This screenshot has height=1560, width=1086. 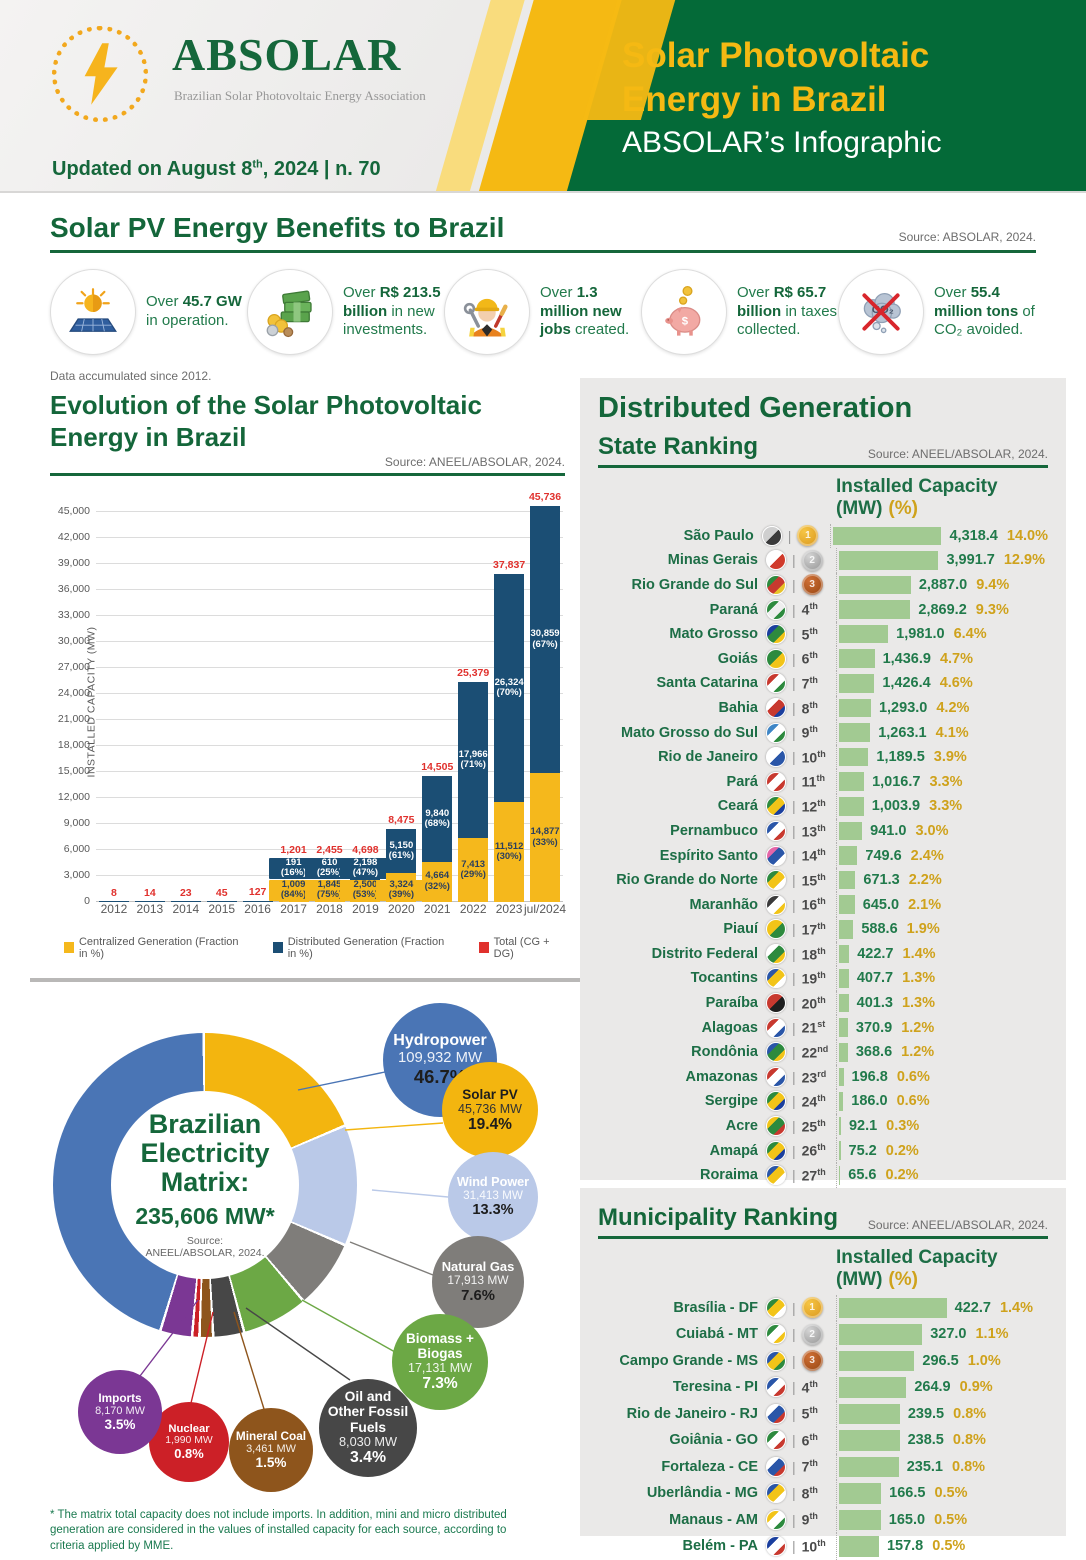 I want to click on matrix-bubble-mineral-coal: Mineral Coal 3,461 MW 1.5%, so click(x=271, y=1449).